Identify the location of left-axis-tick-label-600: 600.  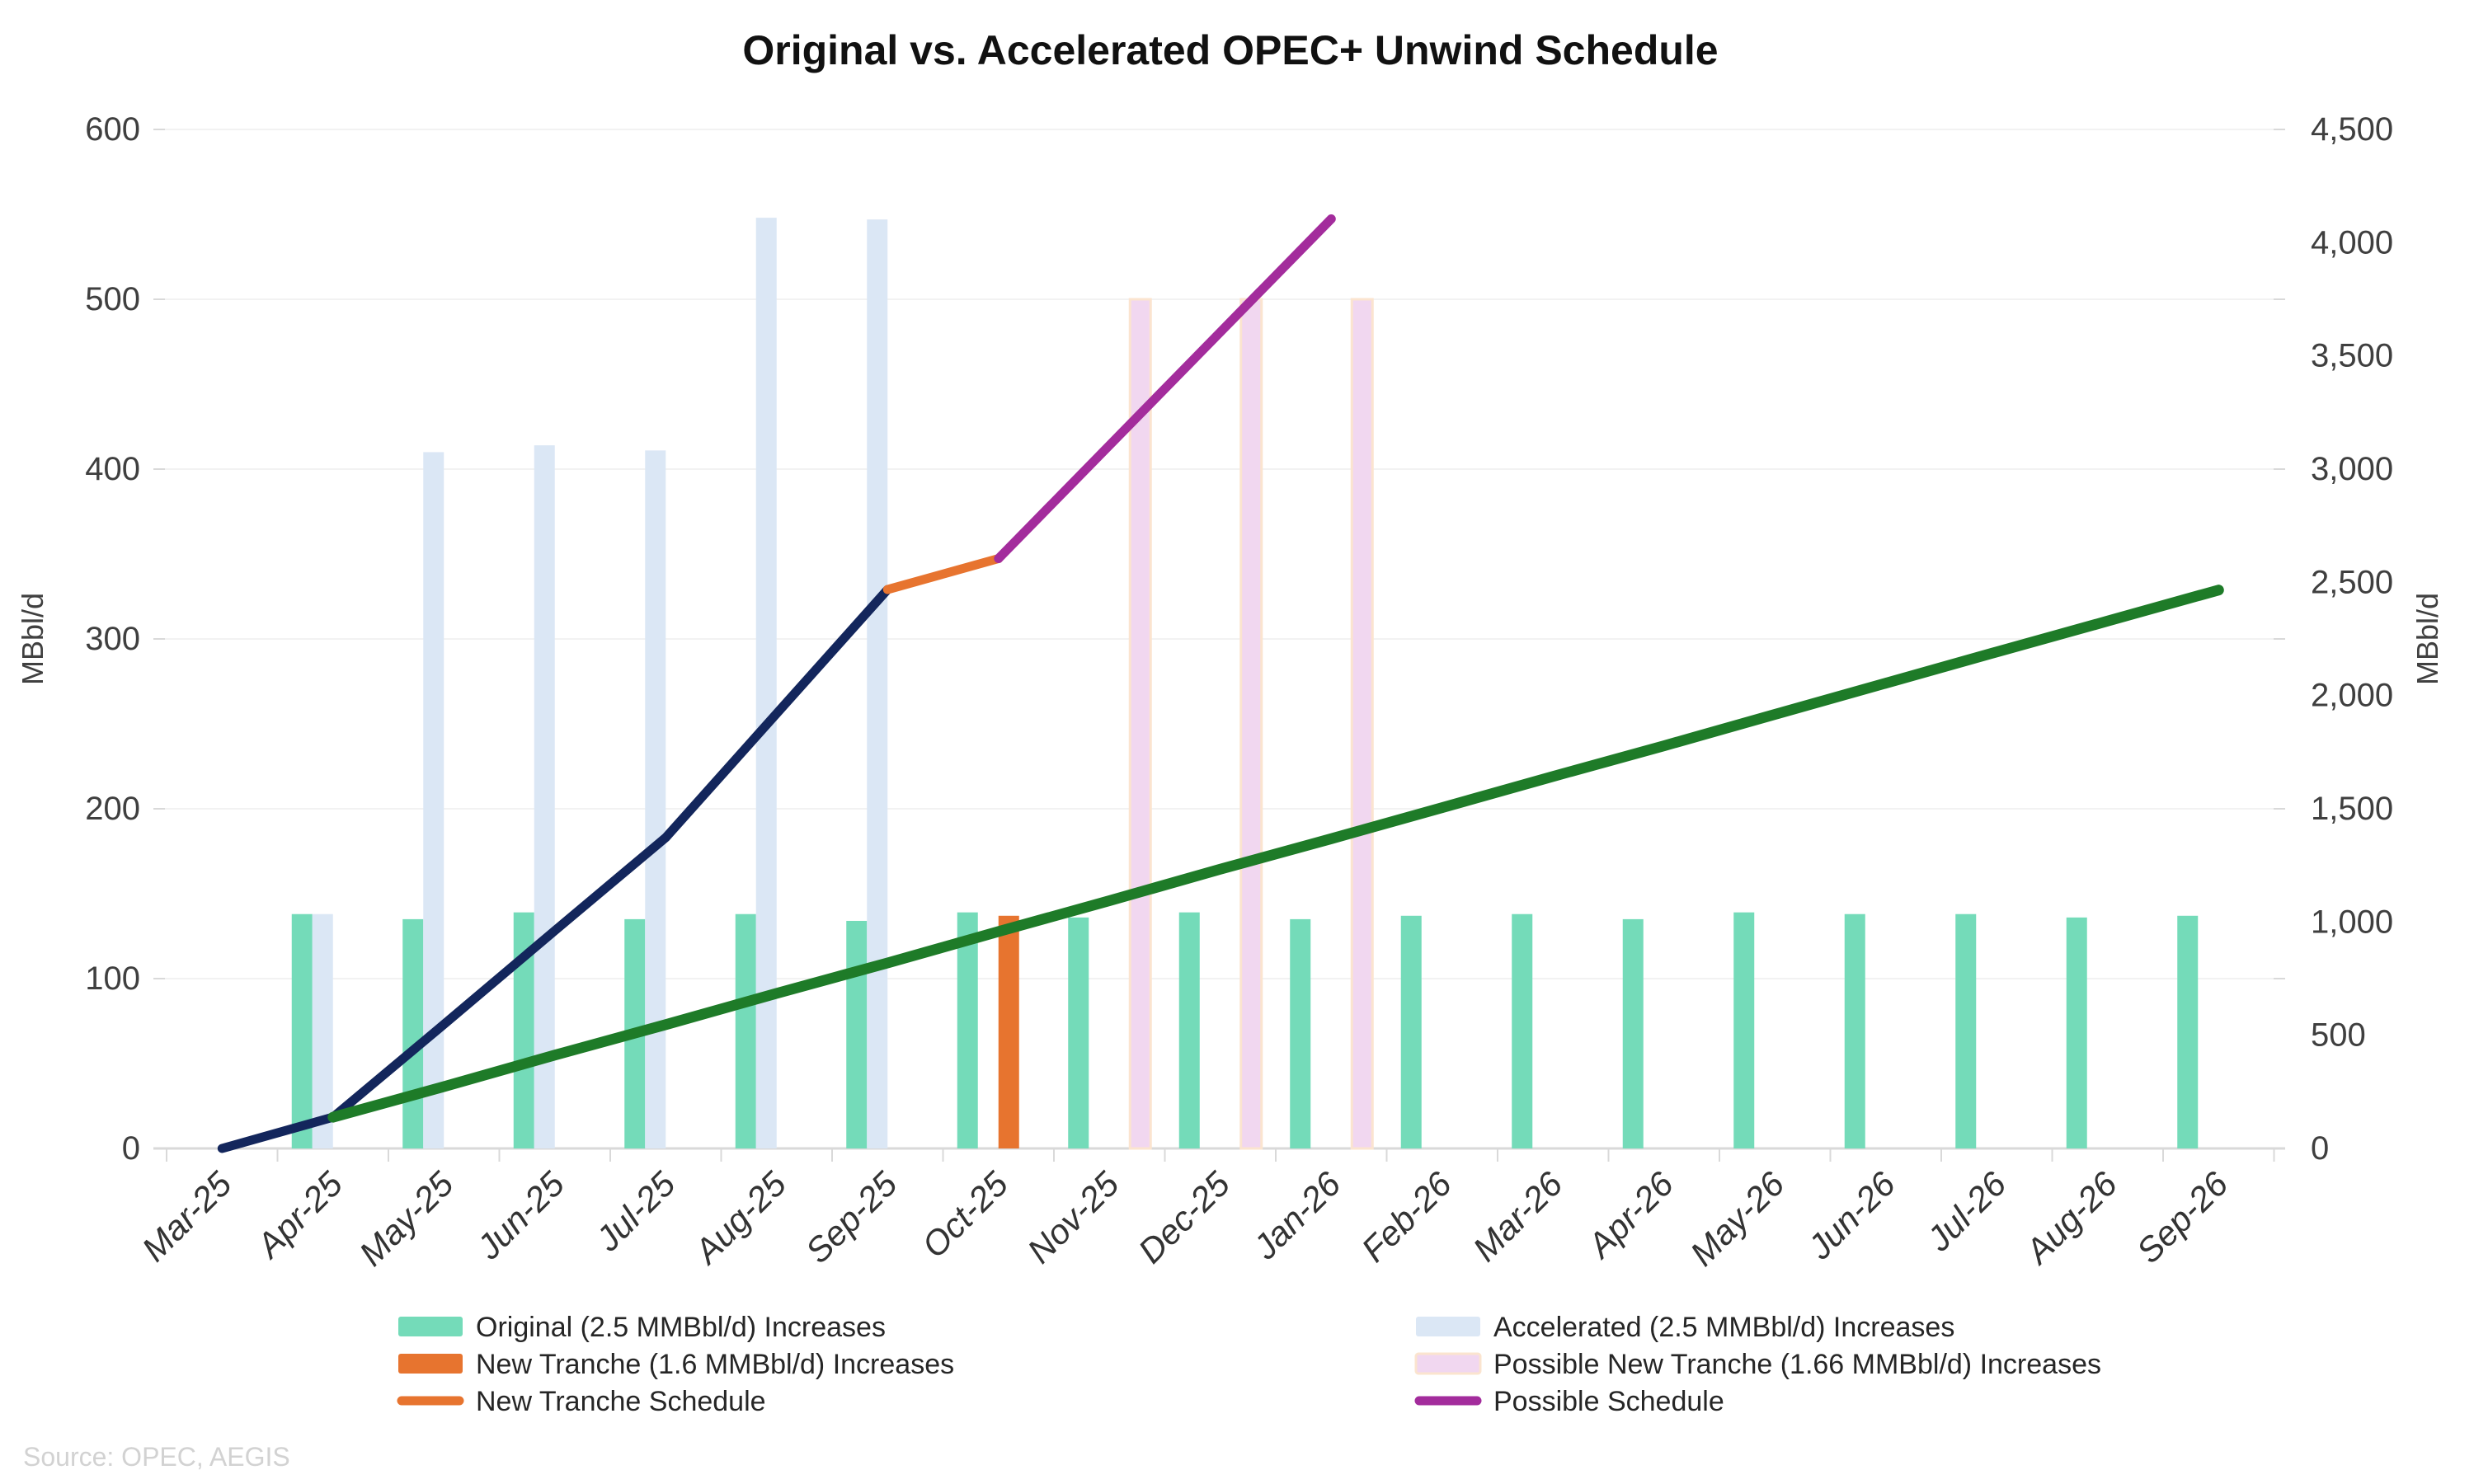
(112, 129).